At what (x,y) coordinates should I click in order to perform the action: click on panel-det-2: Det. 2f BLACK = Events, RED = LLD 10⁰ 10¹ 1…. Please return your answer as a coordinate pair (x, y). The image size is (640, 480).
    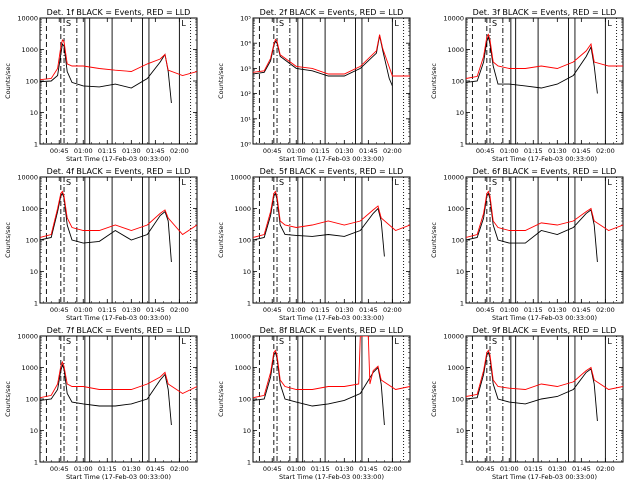
    Looking at the image, I should click on (314, 85).